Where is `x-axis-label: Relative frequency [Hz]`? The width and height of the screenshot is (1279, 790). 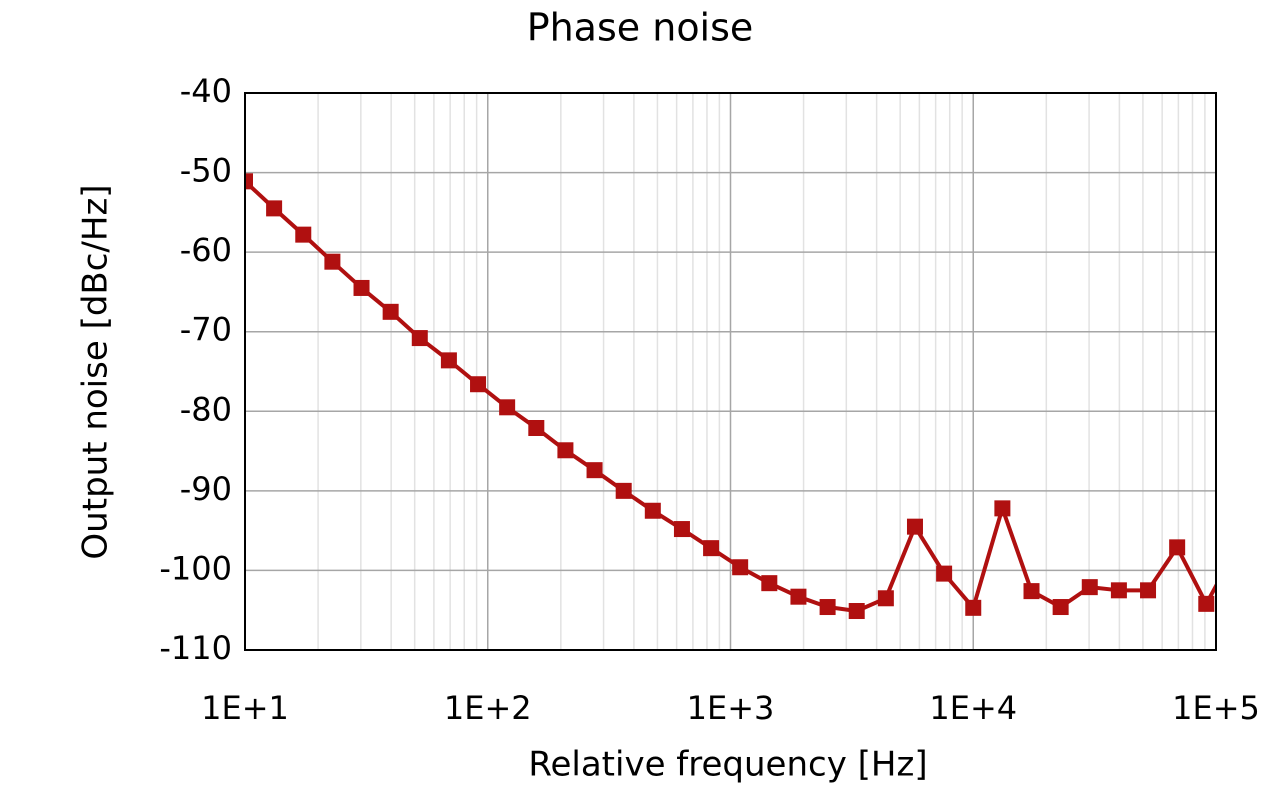 x-axis-label: Relative frequency [Hz] is located at coordinates (727, 765).